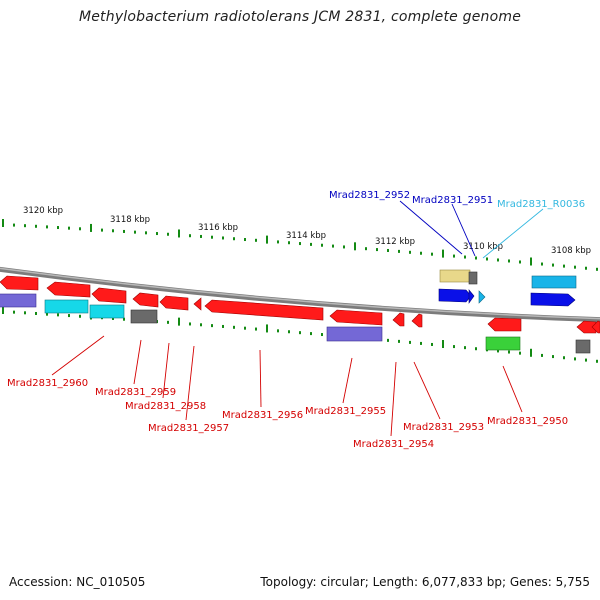 Image resolution: width=600 pixels, height=600 pixels. I want to click on gene-label-mrad2831-2954: Mrad2831_2954, so click(393, 444).